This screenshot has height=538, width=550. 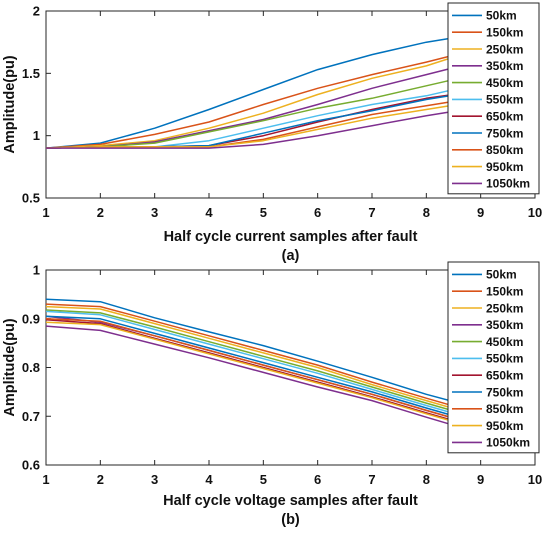 I want to click on series-line-150km, so click(x=263, y=98).